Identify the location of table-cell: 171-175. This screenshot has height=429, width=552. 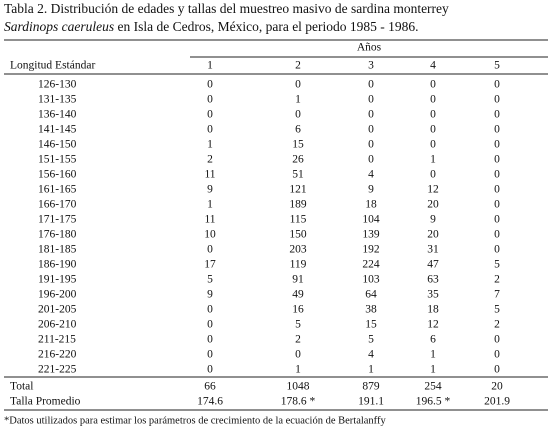
(57, 220).